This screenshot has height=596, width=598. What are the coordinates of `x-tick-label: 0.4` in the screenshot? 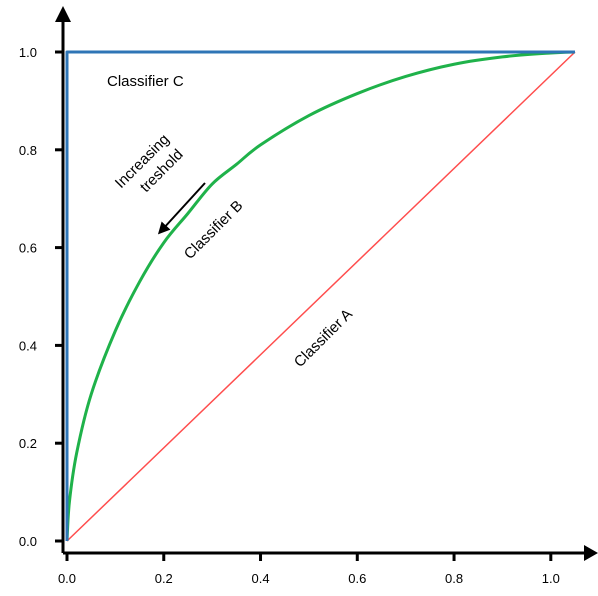 It's located at (260, 578).